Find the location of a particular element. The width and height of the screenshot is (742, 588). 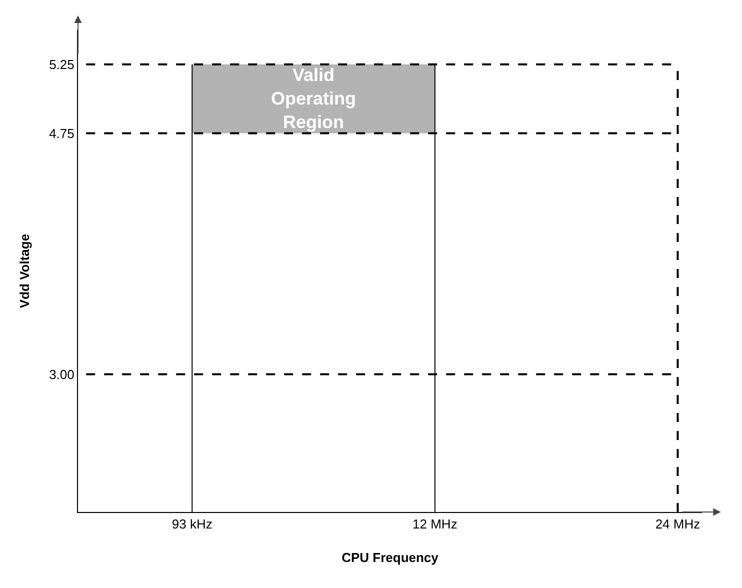

y-tick-label: 3.00 is located at coordinates (61, 374).